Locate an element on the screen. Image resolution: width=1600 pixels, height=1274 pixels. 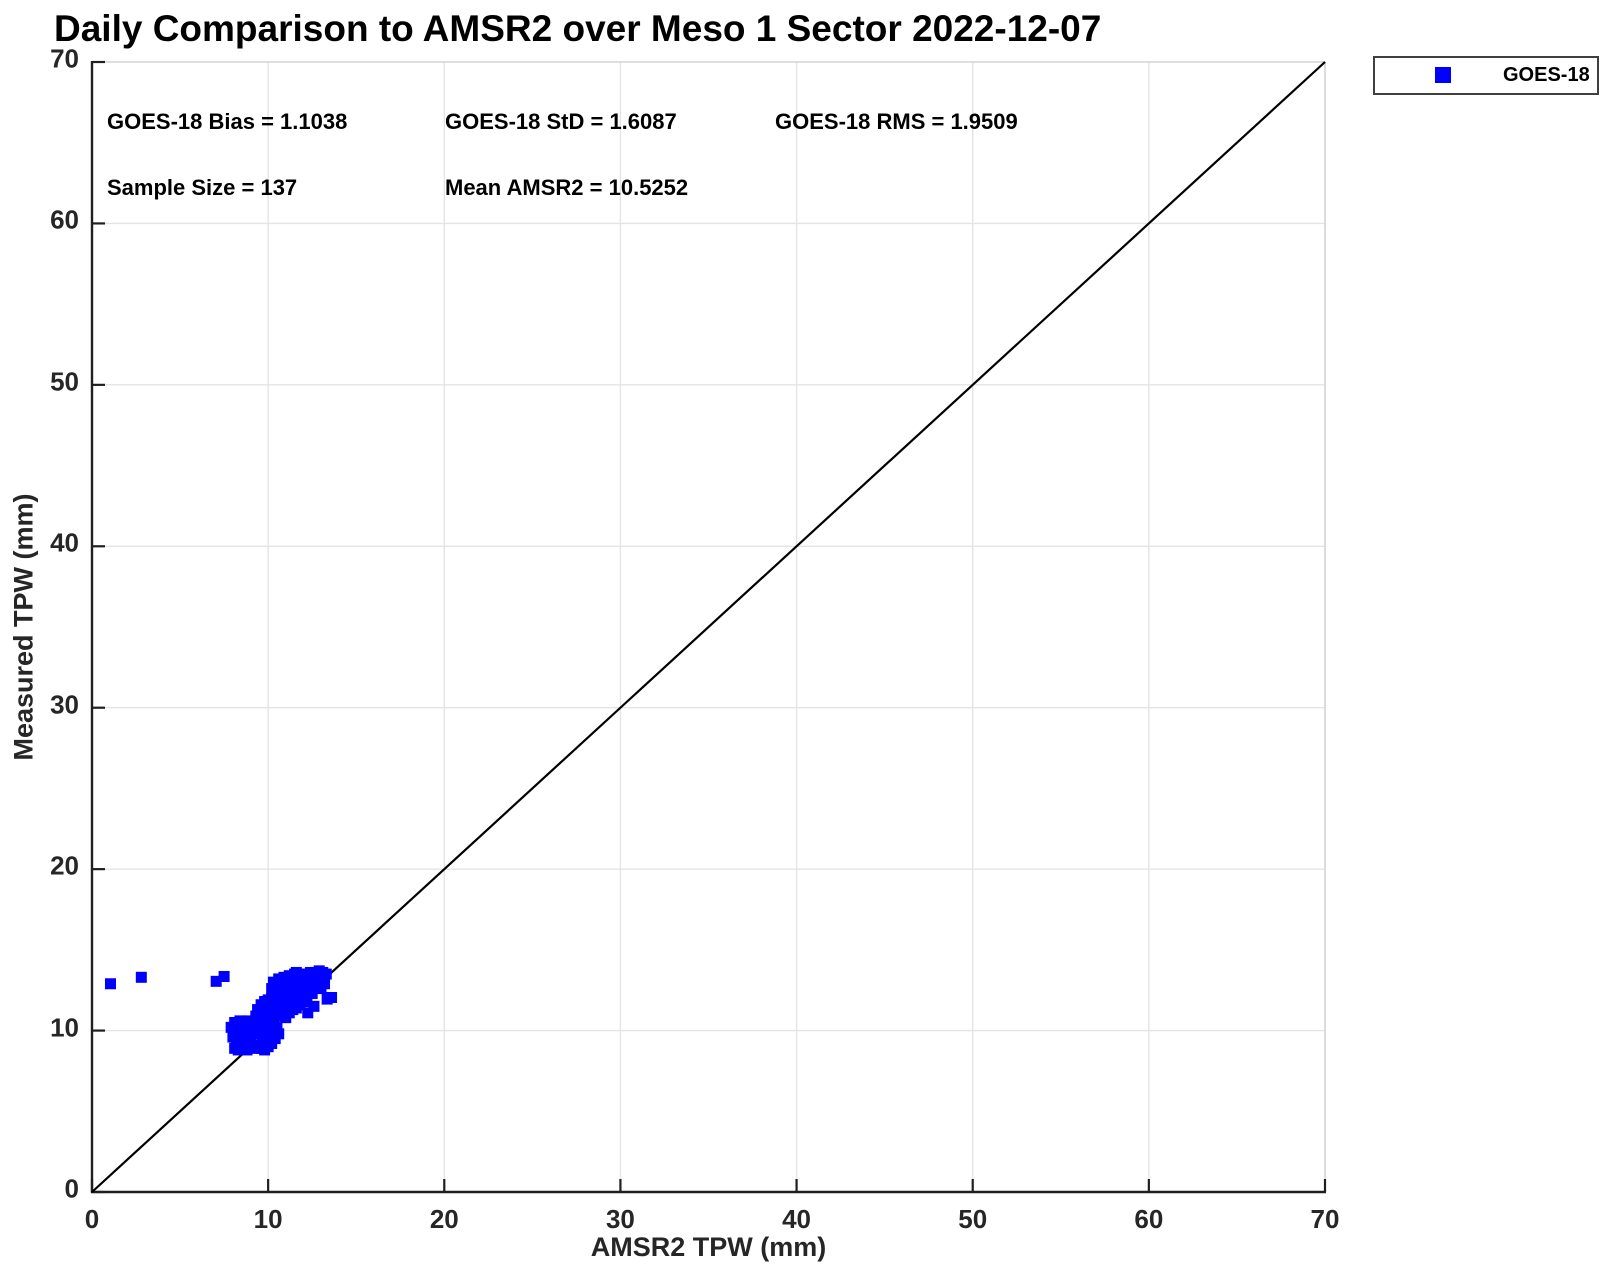
y-tick-label: 50 is located at coordinates (64, 381).